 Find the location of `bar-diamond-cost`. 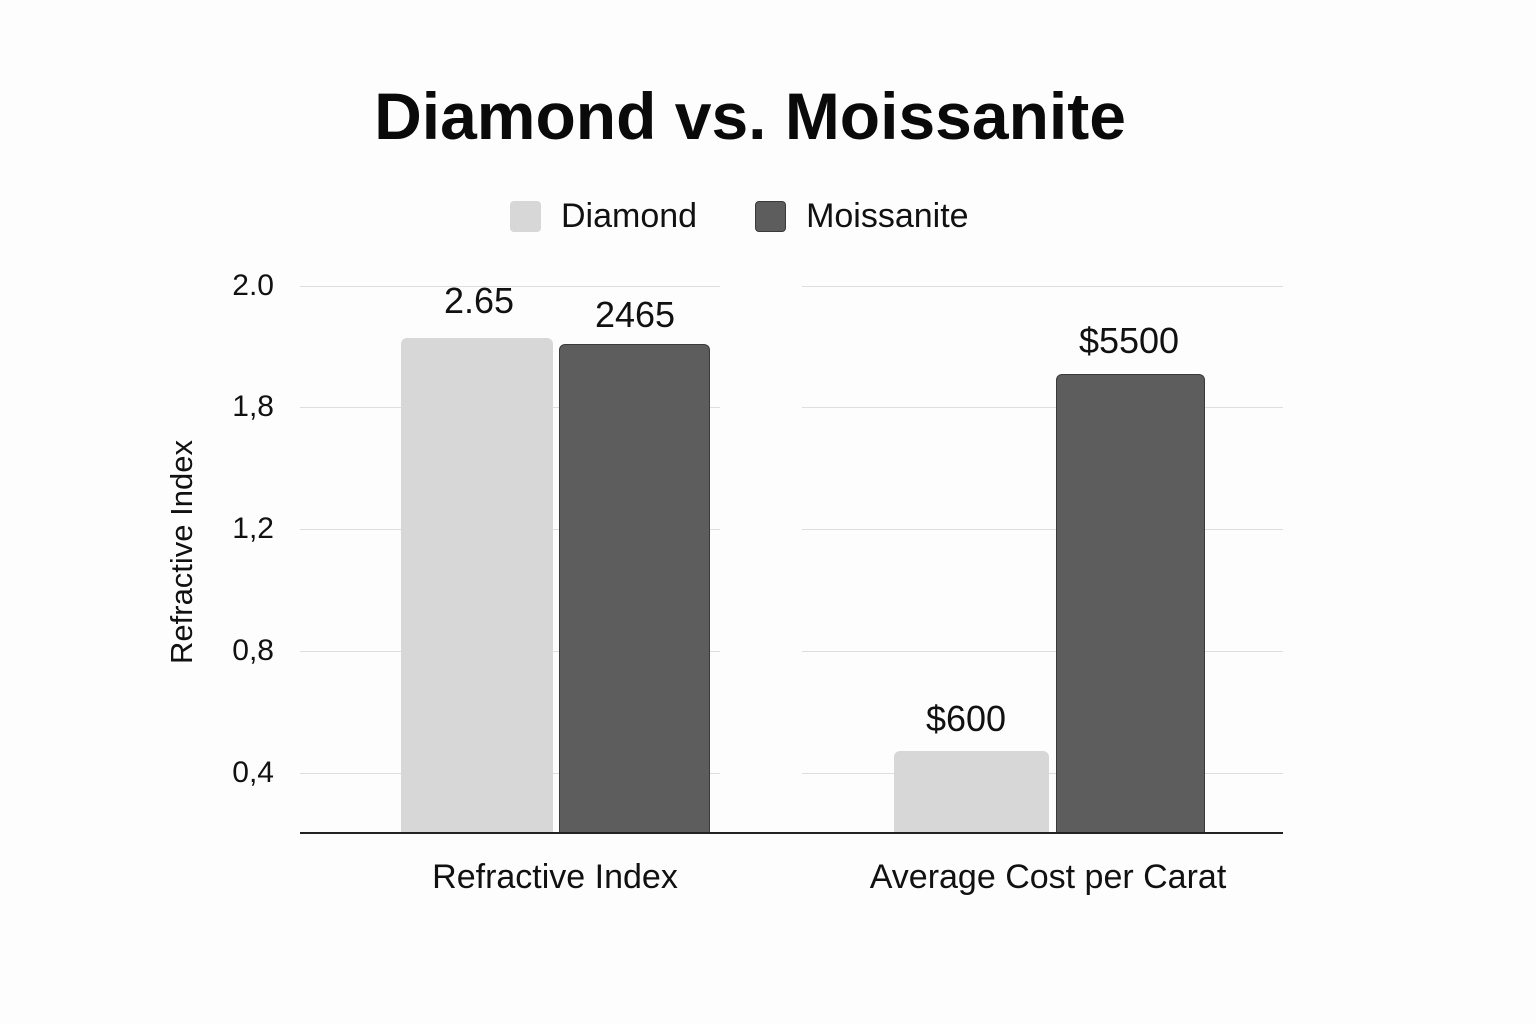

bar-diamond-cost is located at coordinates (971, 792).